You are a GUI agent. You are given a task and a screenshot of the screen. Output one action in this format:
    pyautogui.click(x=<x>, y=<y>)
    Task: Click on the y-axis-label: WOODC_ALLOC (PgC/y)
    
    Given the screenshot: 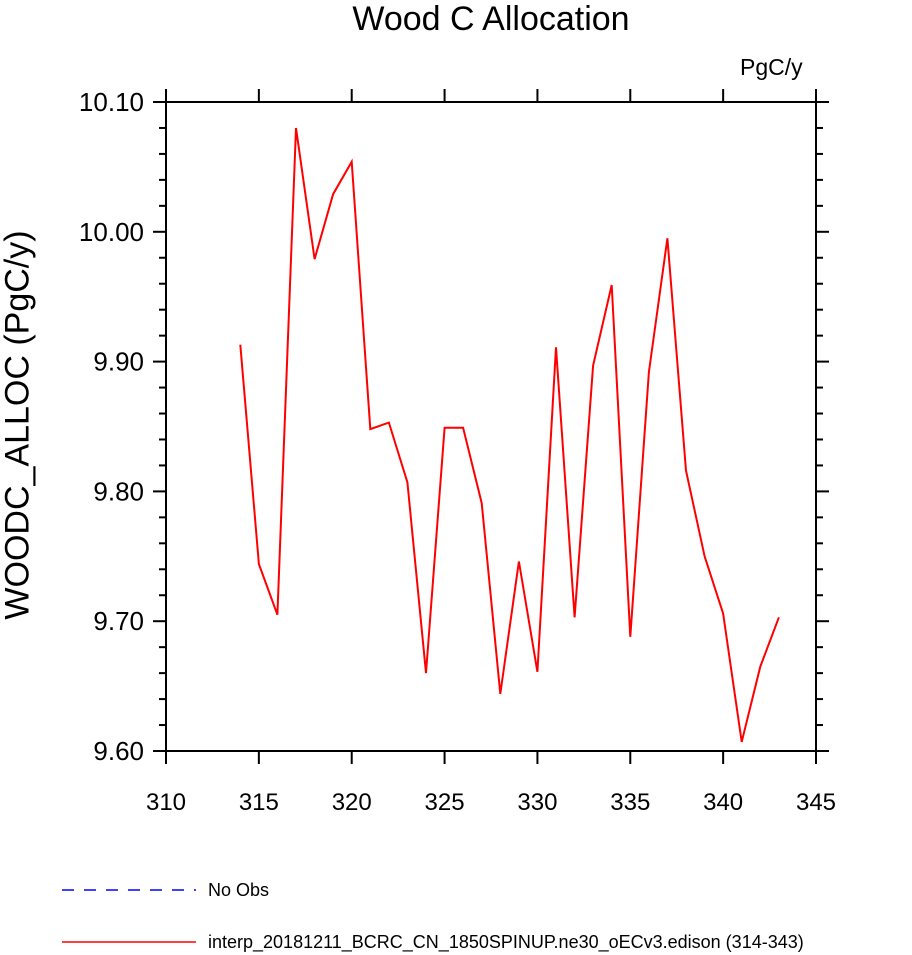 What is the action you would take?
    pyautogui.click(x=18, y=425)
    